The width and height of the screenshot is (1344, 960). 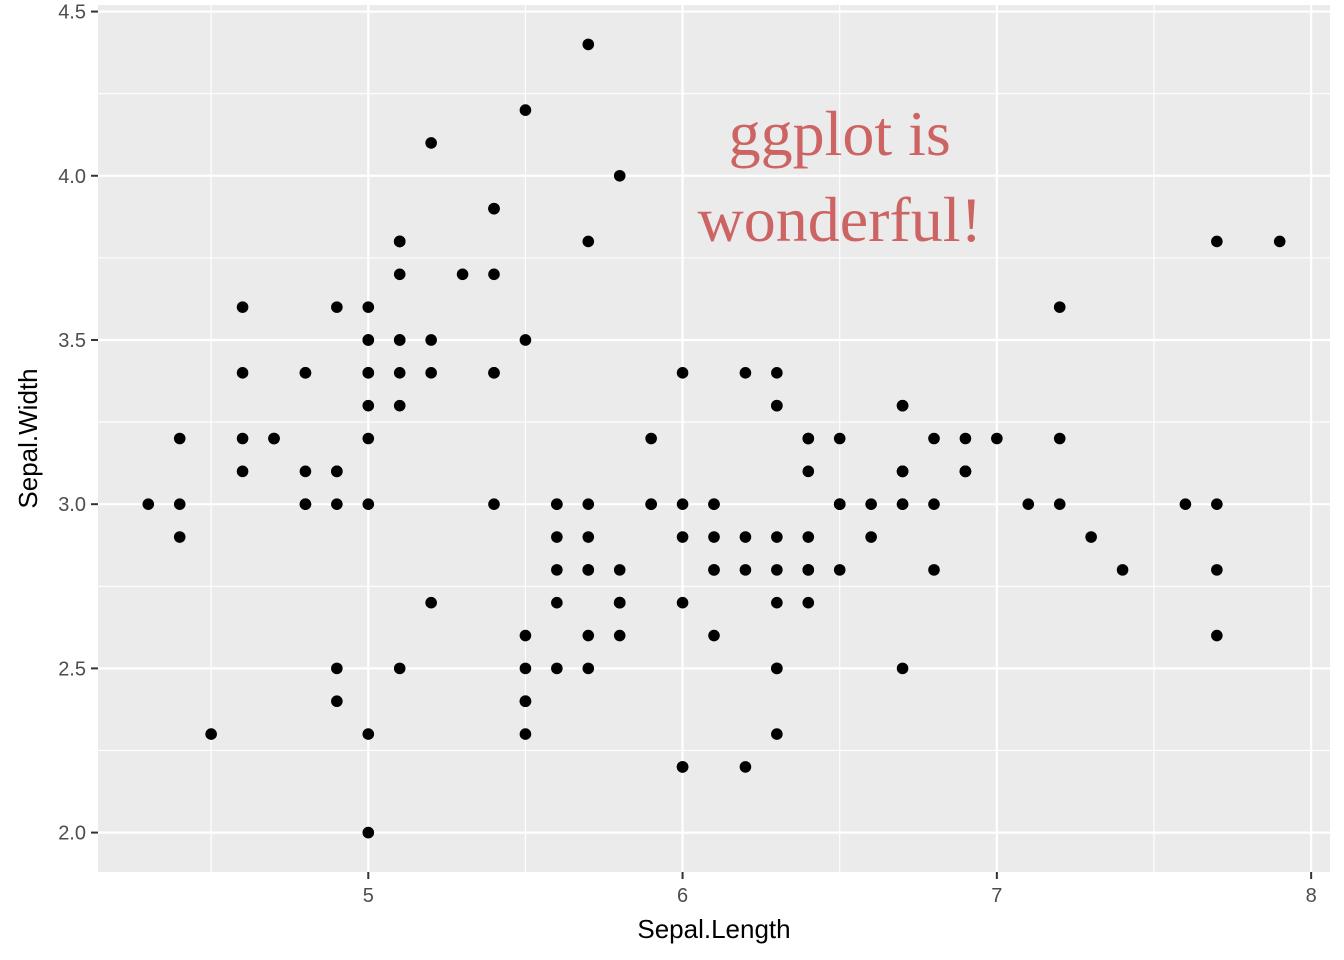 I want to click on y-tick-label: 4.5, so click(x=72, y=13).